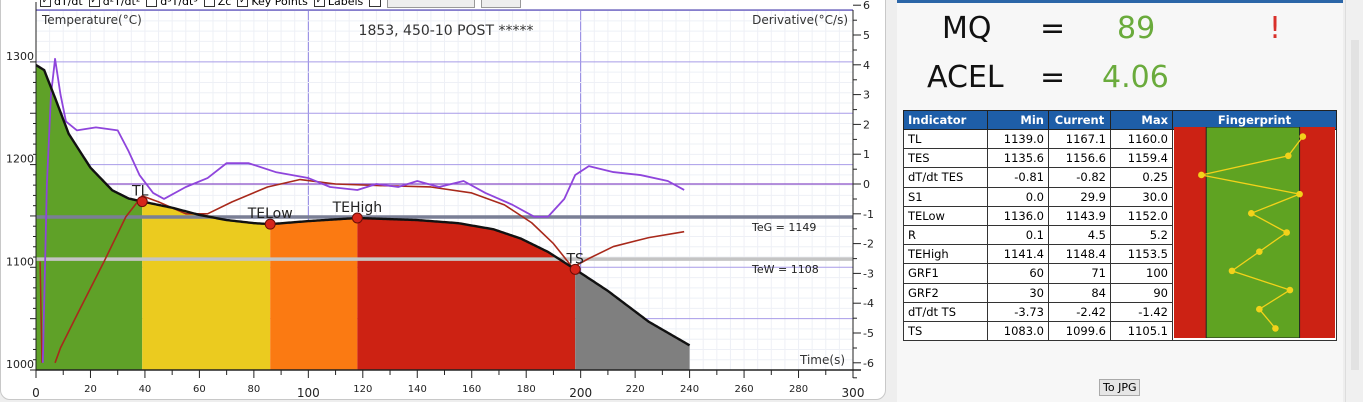  I want to click on y-right-tick-label: 1, so click(866, 154).